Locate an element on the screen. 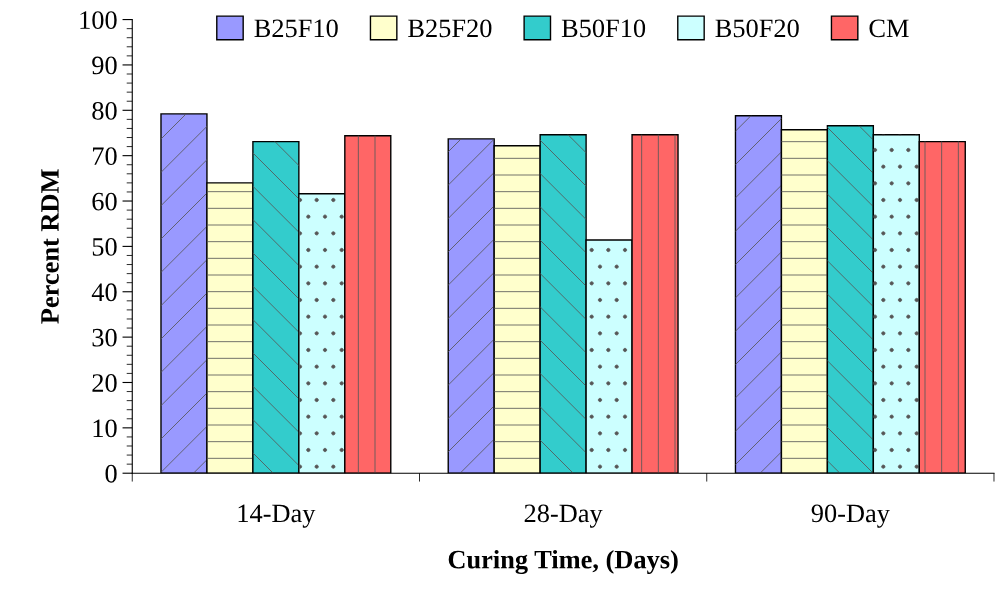 The width and height of the screenshot is (1002, 593). legend-label: B50F20 is located at coordinates (757, 28).